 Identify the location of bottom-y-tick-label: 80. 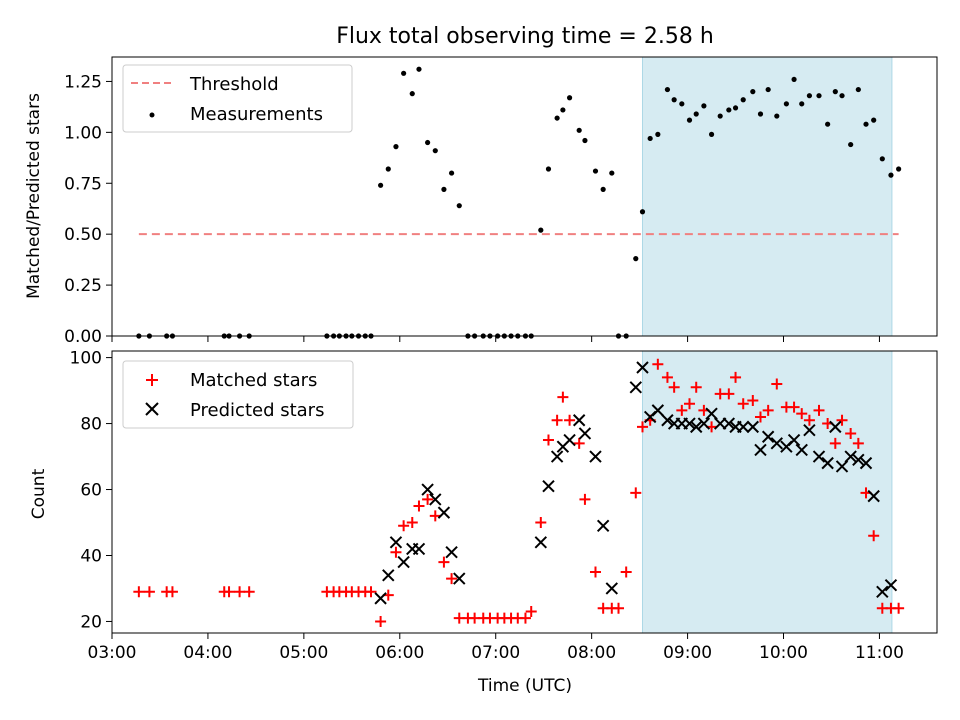
(91, 425).